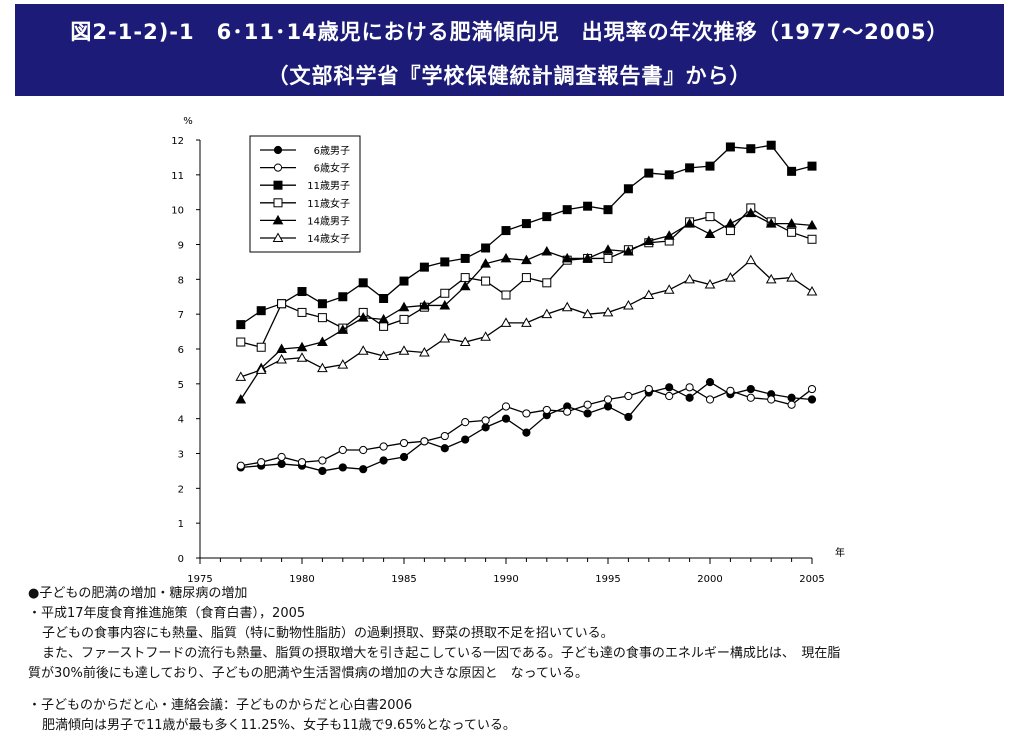  Describe the element at coordinates (181, 455) in the screenshot. I see `y-tick-label: 3` at that location.